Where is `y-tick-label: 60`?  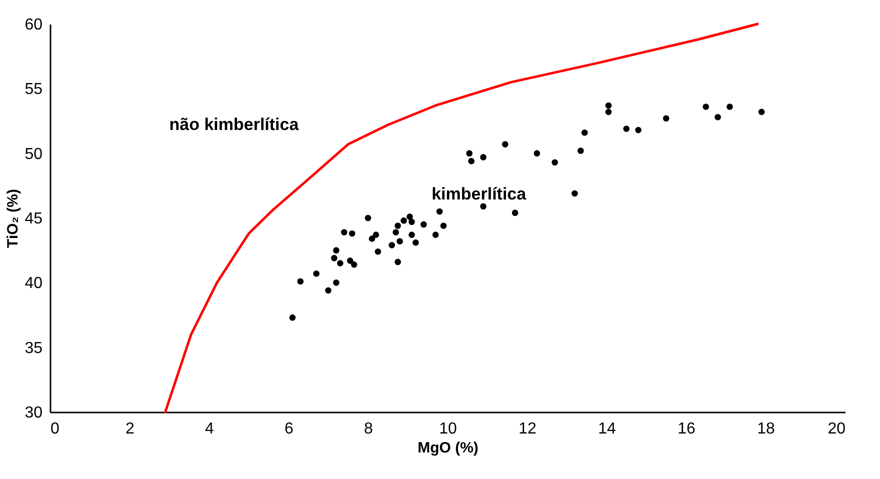
y-tick-label: 60 is located at coordinates (33, 25).